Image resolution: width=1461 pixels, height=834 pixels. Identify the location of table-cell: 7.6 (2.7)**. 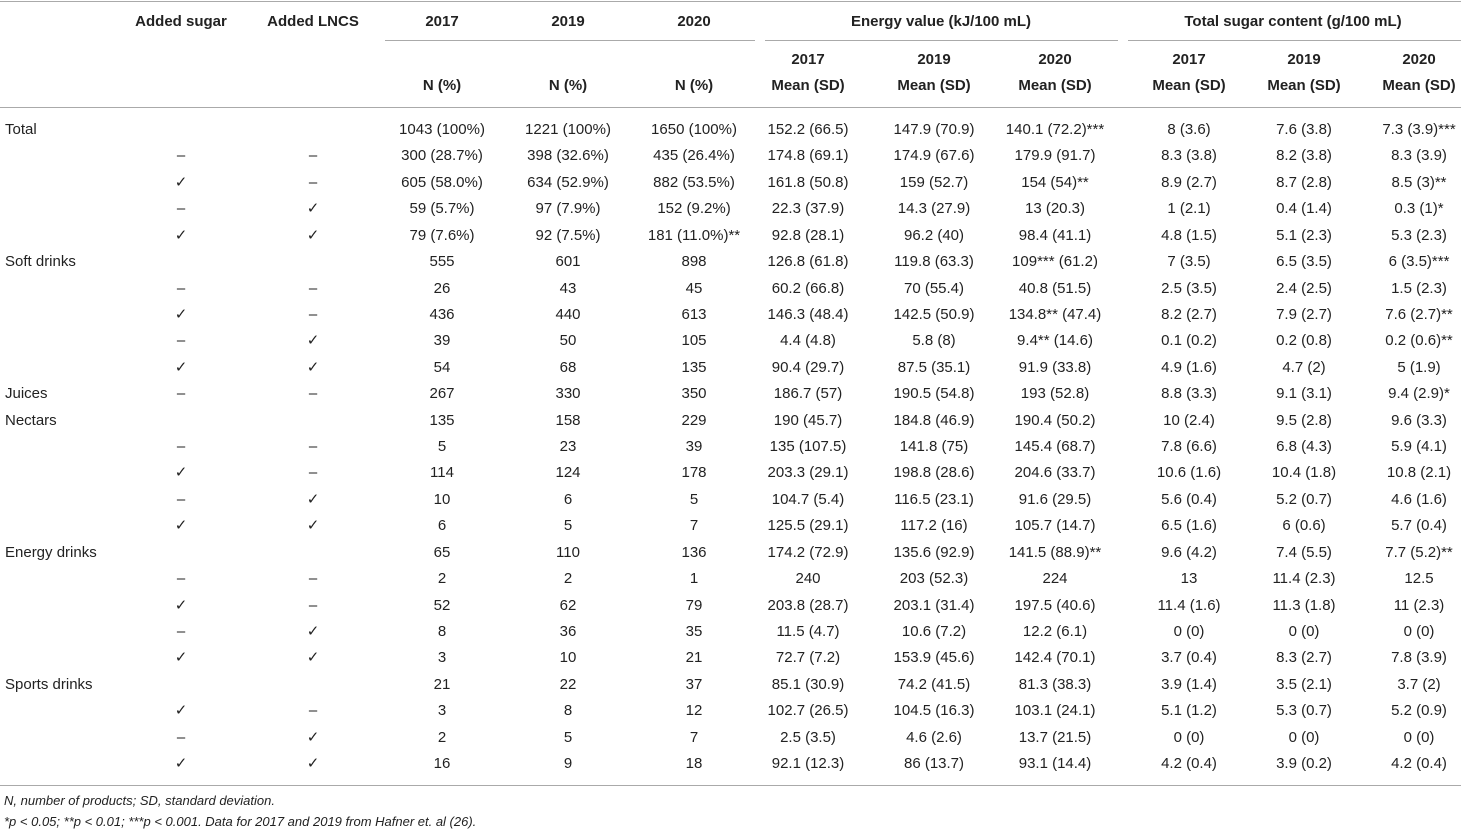
(1419, 314).